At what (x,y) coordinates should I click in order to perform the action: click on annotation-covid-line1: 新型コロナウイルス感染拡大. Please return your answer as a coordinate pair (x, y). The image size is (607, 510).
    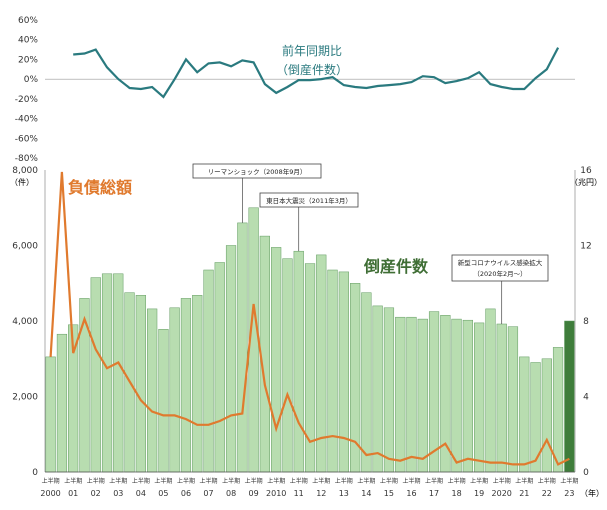
    Looking at the image, I should click on (500, 262).